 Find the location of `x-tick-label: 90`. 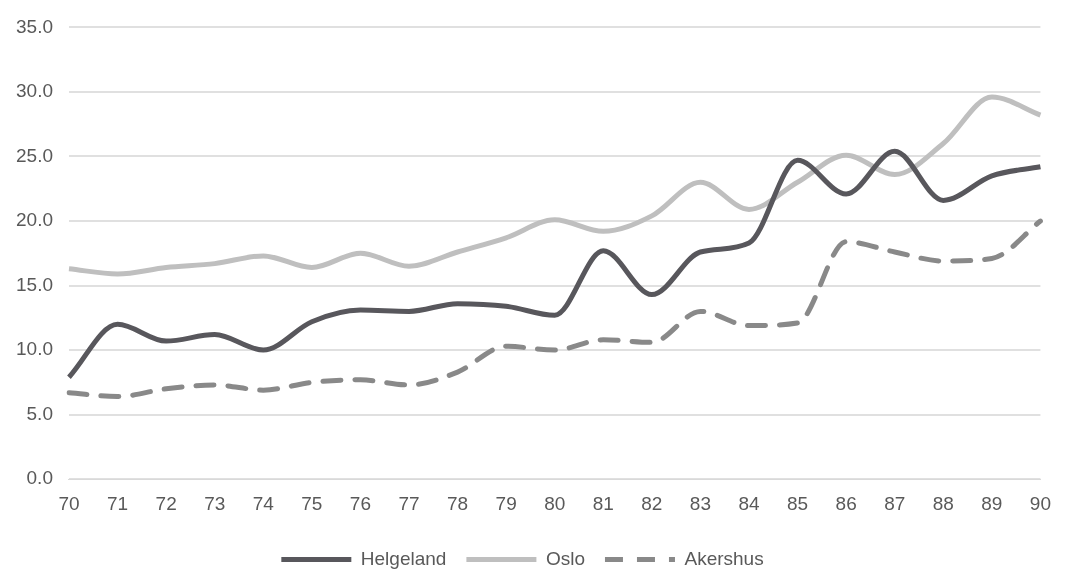

x-tick-label: 90 is located at coordinates (1040, 503).